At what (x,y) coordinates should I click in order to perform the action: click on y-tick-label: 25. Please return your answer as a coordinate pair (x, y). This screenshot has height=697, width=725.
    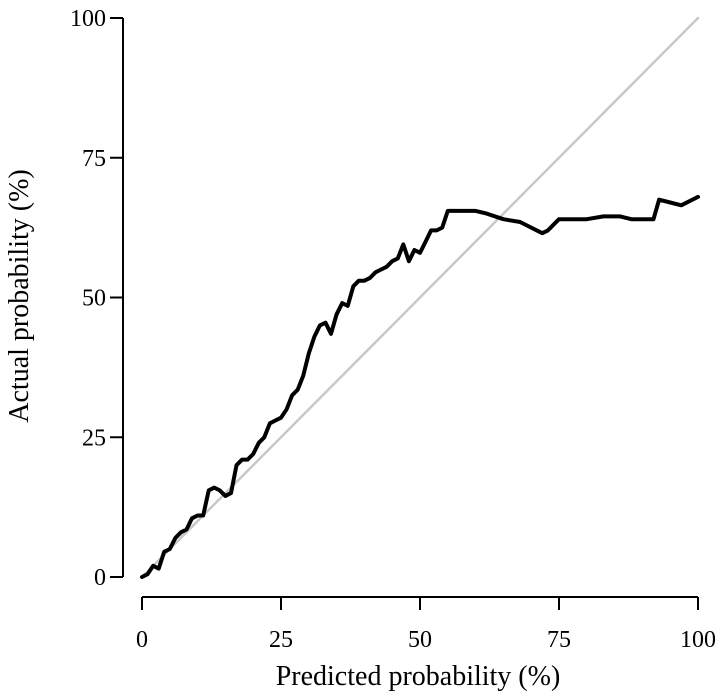
    Looking at the image, I should click on (94, 438).